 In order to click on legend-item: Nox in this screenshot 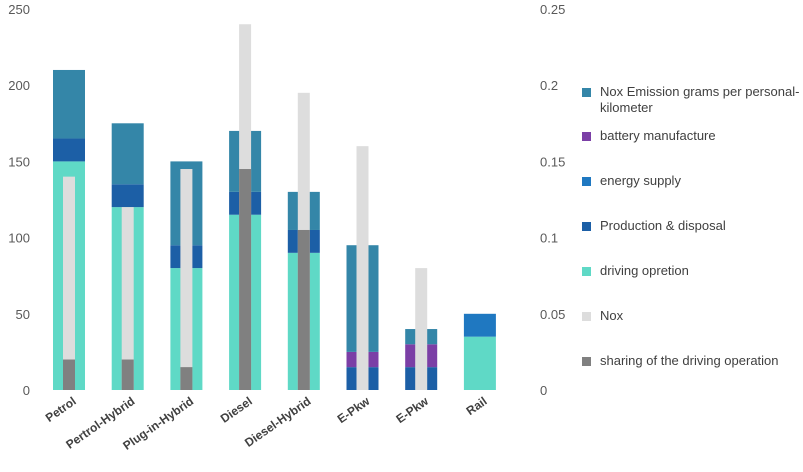, I will do `click(692, 316)`.